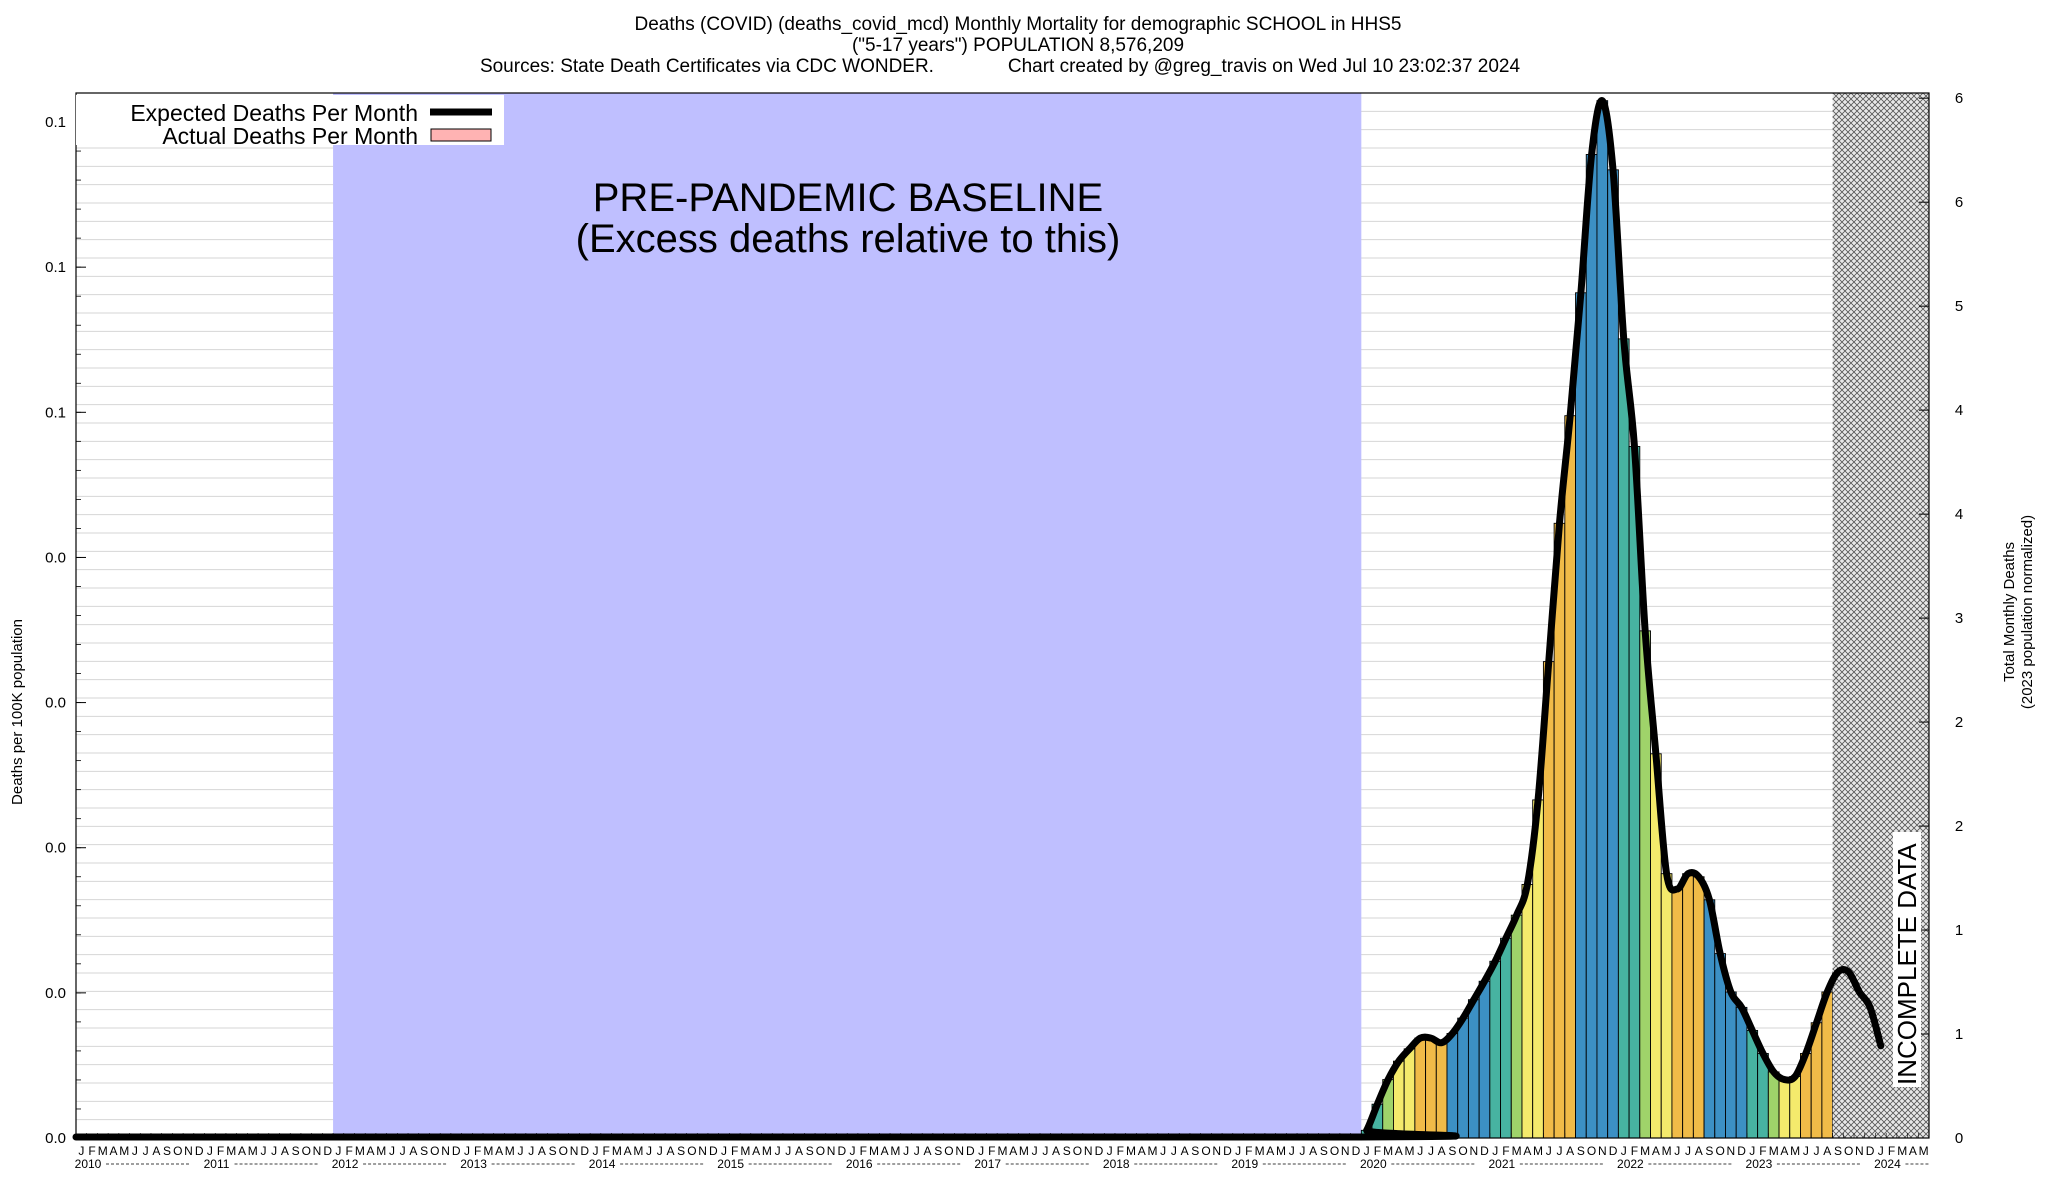 The width and height of the screenshot is (2048, 1200). I want to click on legend-actual-swatch, so click(461, 135).